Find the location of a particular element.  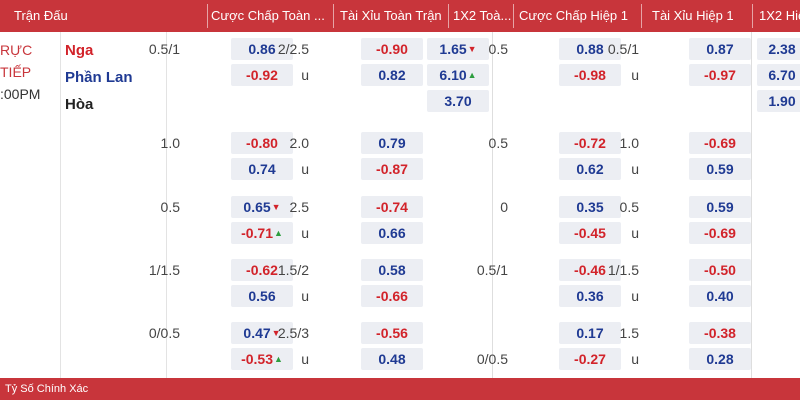

odds-bottom: 0.59 is located at coordinates (720, 169).